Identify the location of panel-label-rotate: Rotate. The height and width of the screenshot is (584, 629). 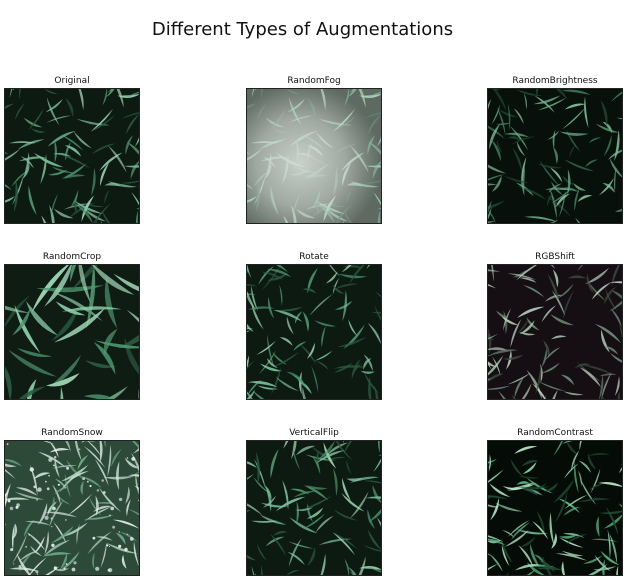
(314, 257).